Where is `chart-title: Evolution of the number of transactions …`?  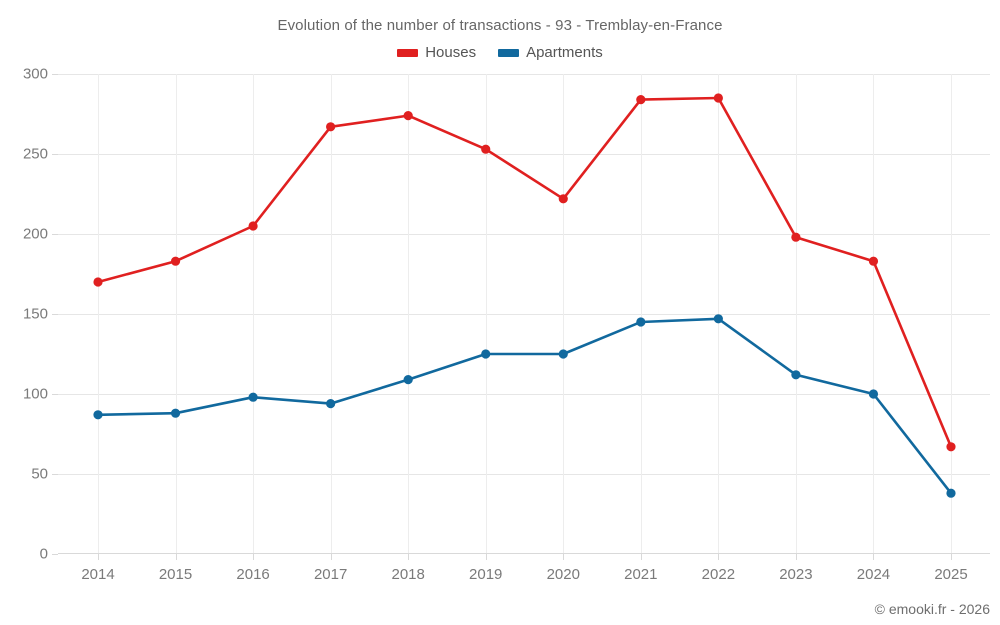 chart-title: Evolution of the number of transactions … is located at coordinates (500, 25).